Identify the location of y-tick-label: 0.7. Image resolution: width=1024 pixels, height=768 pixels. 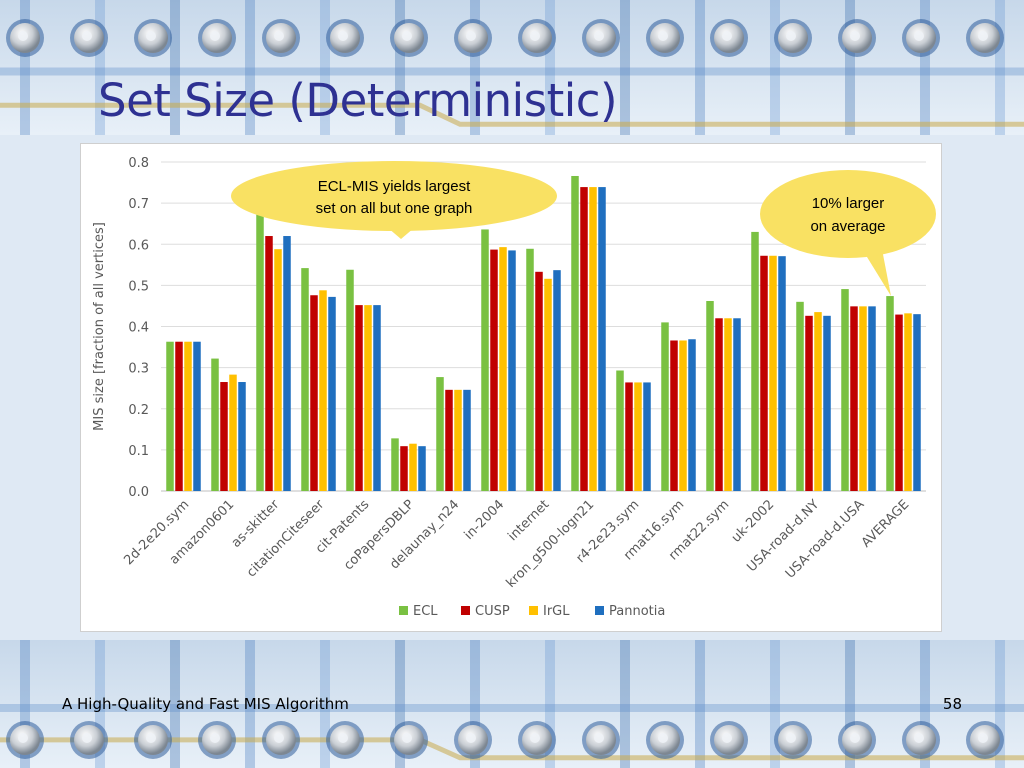
(138, 204).